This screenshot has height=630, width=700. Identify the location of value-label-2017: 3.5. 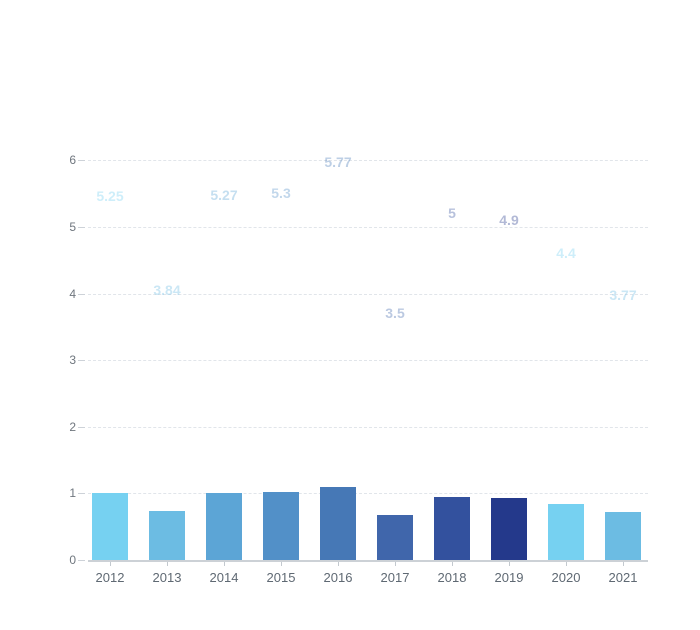
(395, 312).